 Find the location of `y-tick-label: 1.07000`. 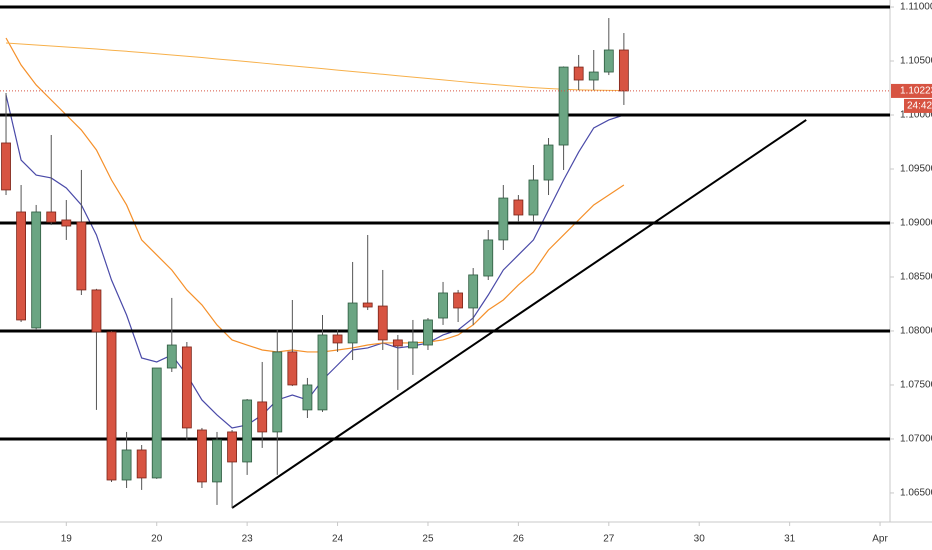

y-tick-label: 1.07000 is located at coordinates (916, 439).